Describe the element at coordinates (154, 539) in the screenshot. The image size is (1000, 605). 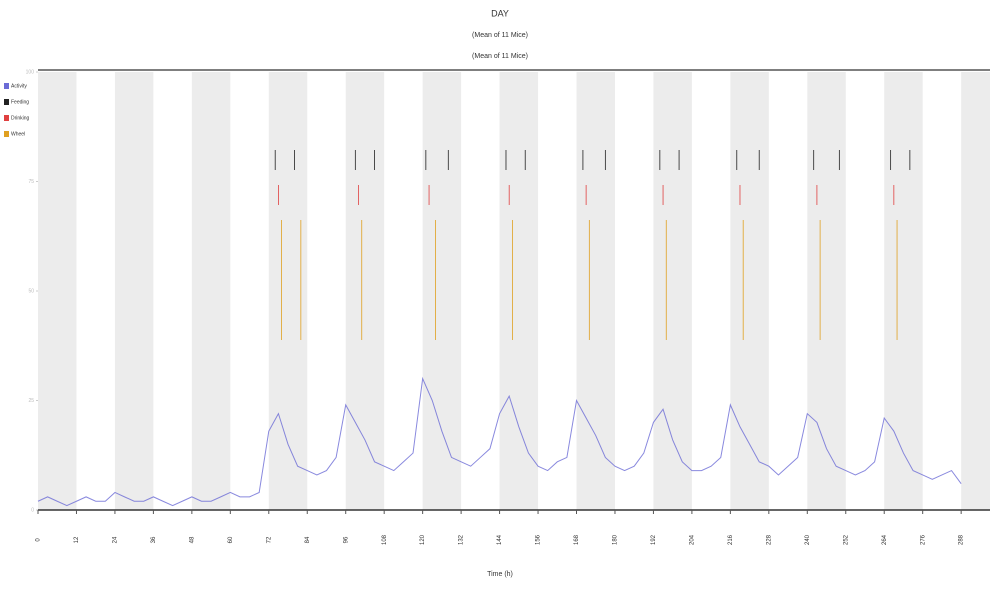
I see `x-tick-label: 36` at that location.